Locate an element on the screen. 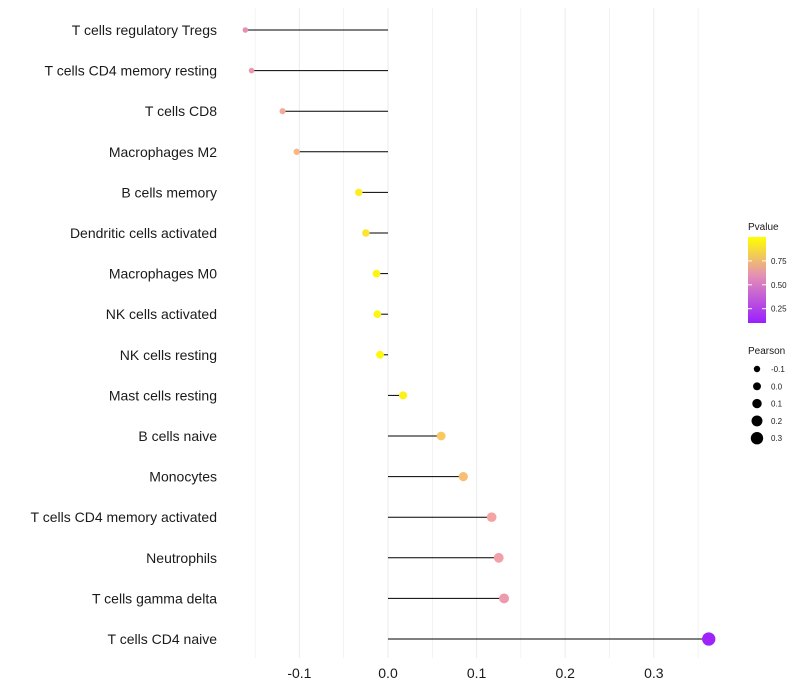 This screenshot has width=800, height=700. colorbar-tick-label: 0.75 is located at coordinates (779, 261).